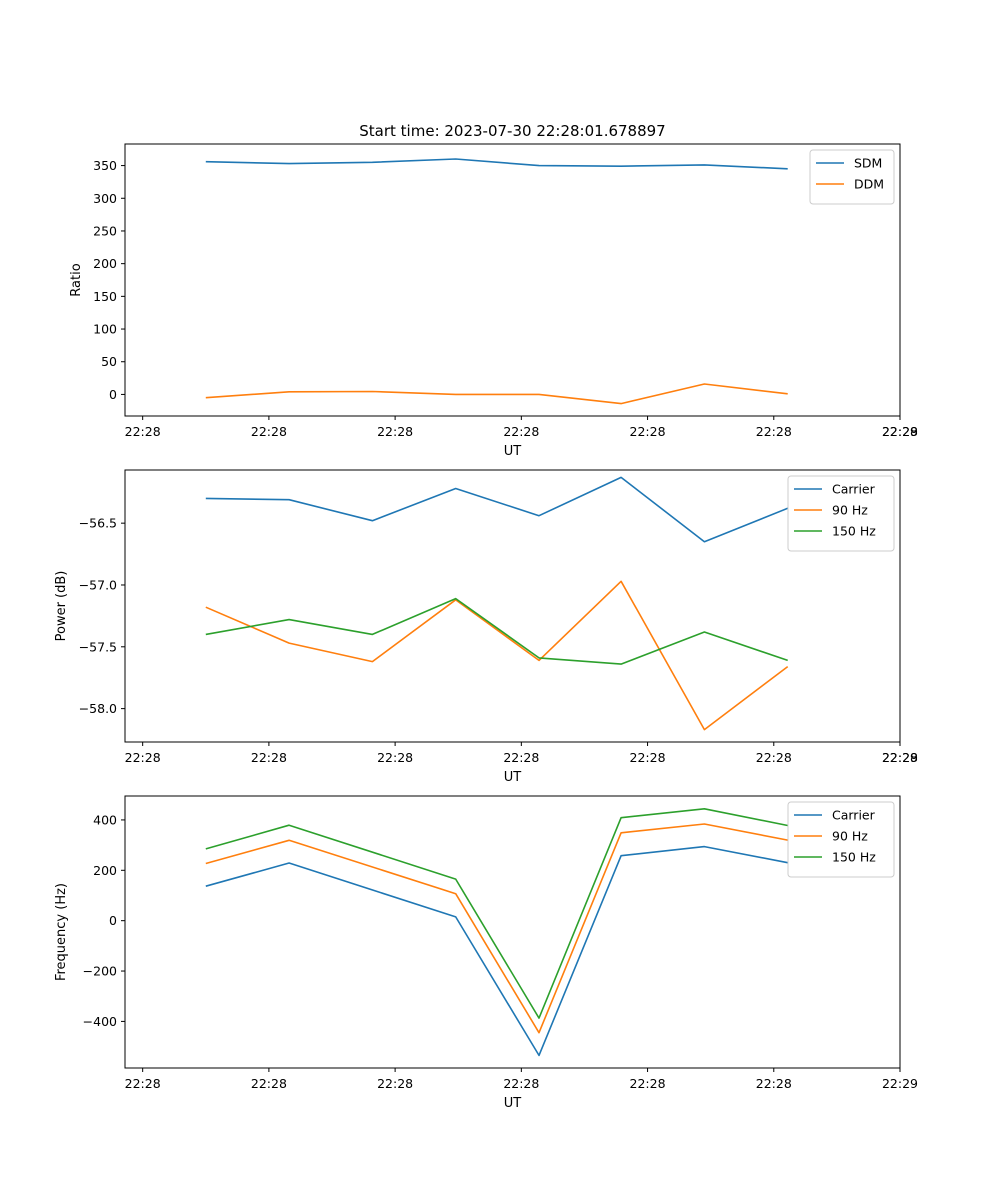  I want to click on legend-label: DDM, so click(869, 184).